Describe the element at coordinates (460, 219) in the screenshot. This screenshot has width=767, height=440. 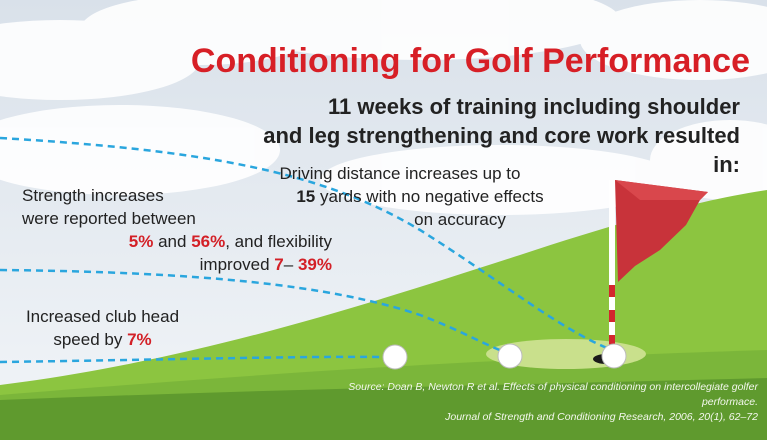
I see `text: on accuracy` at that location.